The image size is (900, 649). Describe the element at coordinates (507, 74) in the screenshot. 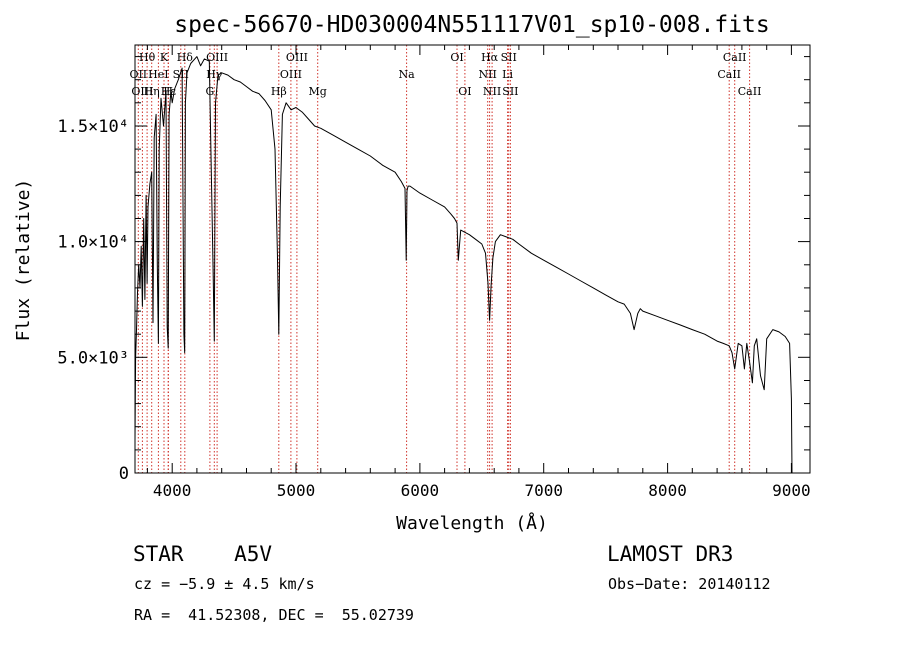

I see `line-label: Li` at that location.